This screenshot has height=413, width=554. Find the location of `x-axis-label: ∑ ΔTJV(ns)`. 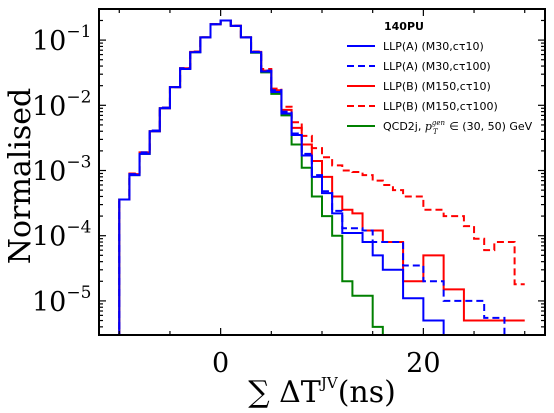

x-axis-label: ∑ ΔTJV(ns) is located at coordinates (322, 392).